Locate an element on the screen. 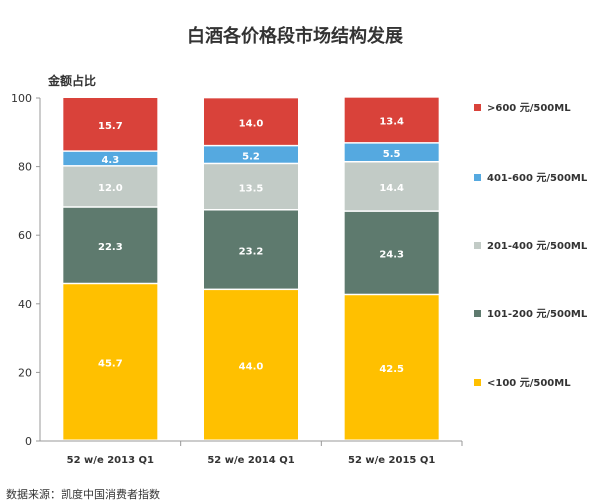 This screenshot has height=503, width=590. data-label: 4.3 is located at coordinates (110, 160).